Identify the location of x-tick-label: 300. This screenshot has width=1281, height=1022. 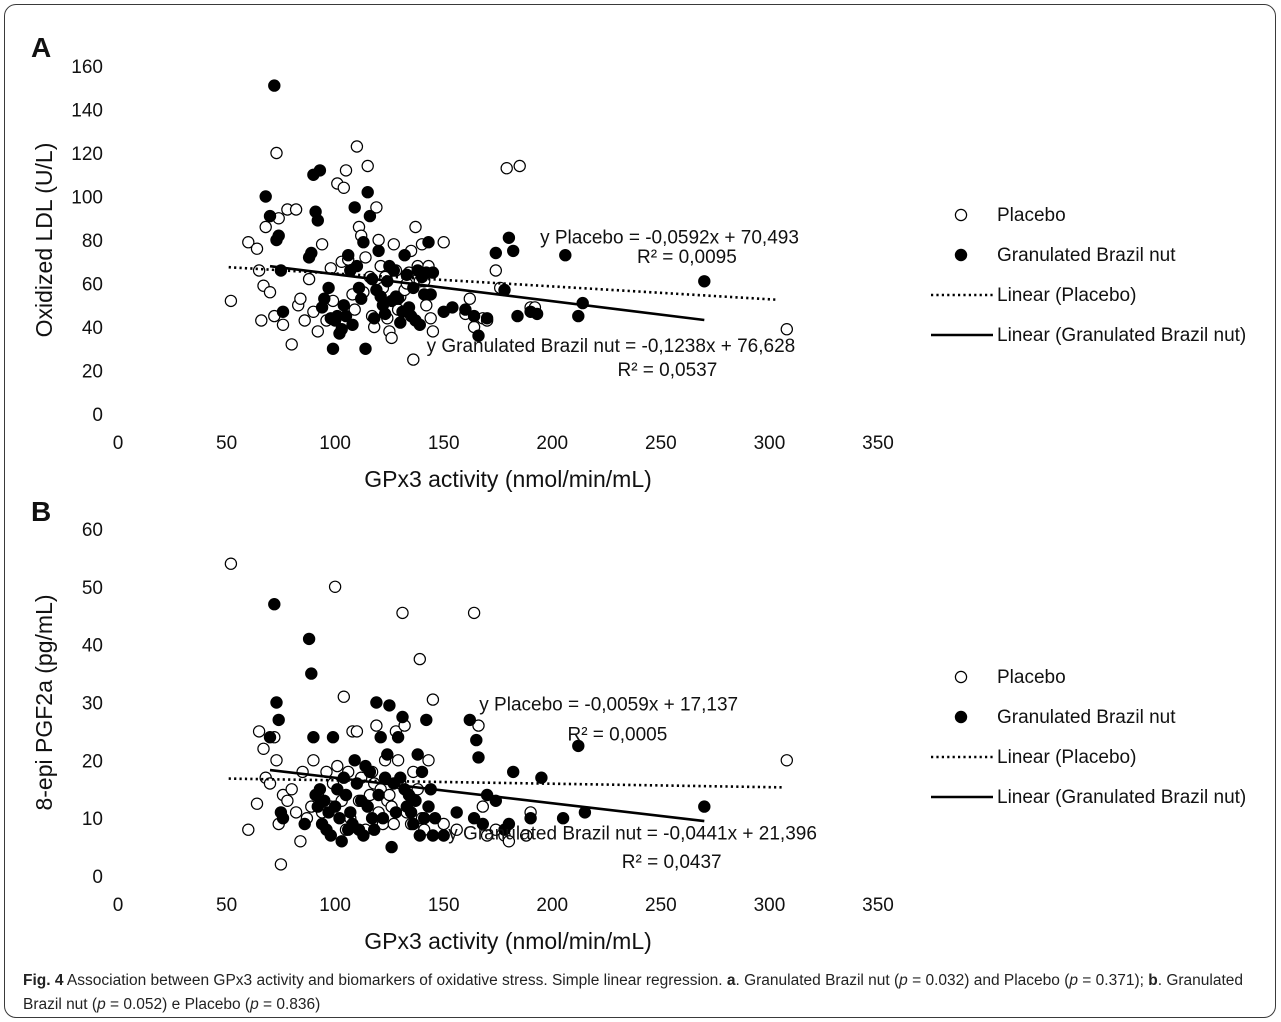
(770, 905).